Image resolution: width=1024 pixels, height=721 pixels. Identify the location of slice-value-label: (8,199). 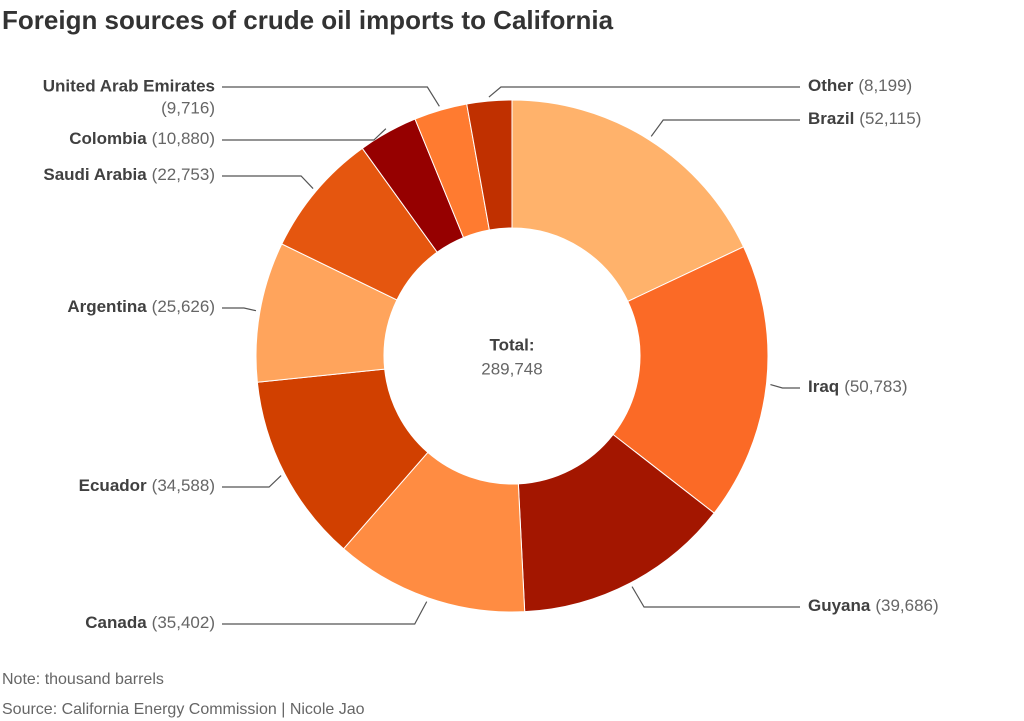
(885, 85).